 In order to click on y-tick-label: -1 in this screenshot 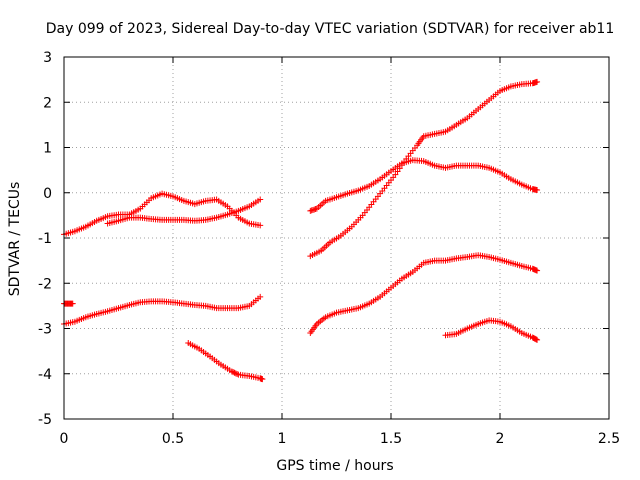, I will do `click(45, 239)`.